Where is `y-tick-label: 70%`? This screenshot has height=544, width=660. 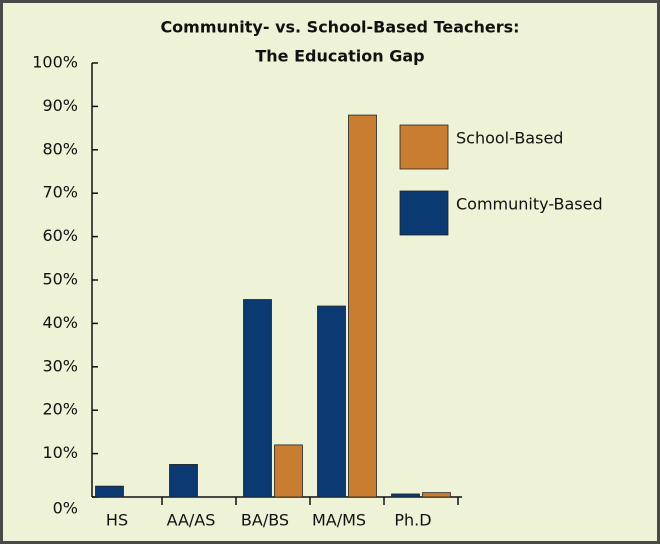
y-tick-label: 70% is located at coordinates (60, 192).